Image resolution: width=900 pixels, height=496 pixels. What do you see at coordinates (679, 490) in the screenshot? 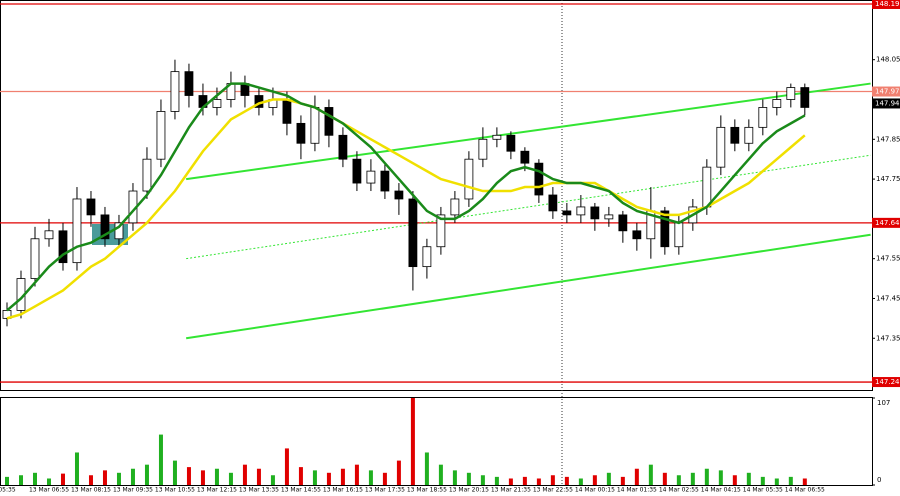
I see `x-tick-label: 14 Mar 02:55` at bounding box center [679, 490].